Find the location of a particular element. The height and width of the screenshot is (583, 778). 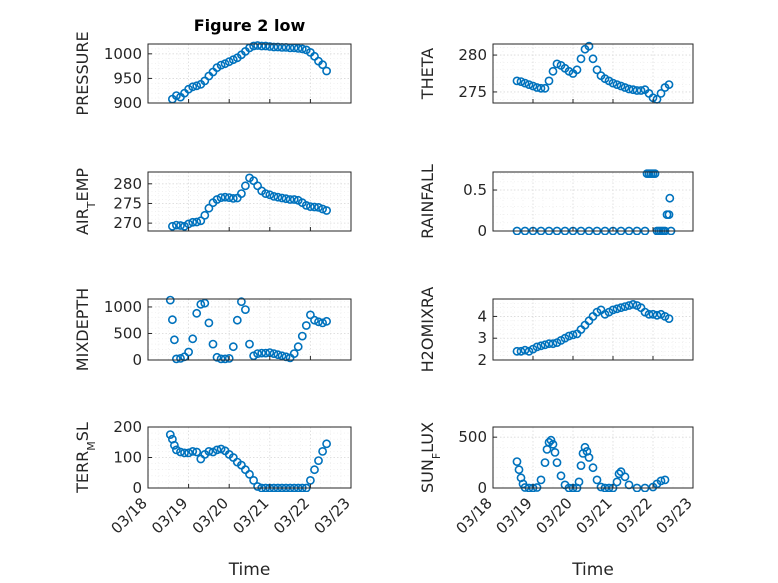

y-tick-label: 100 is located at coordinates (127, 458).